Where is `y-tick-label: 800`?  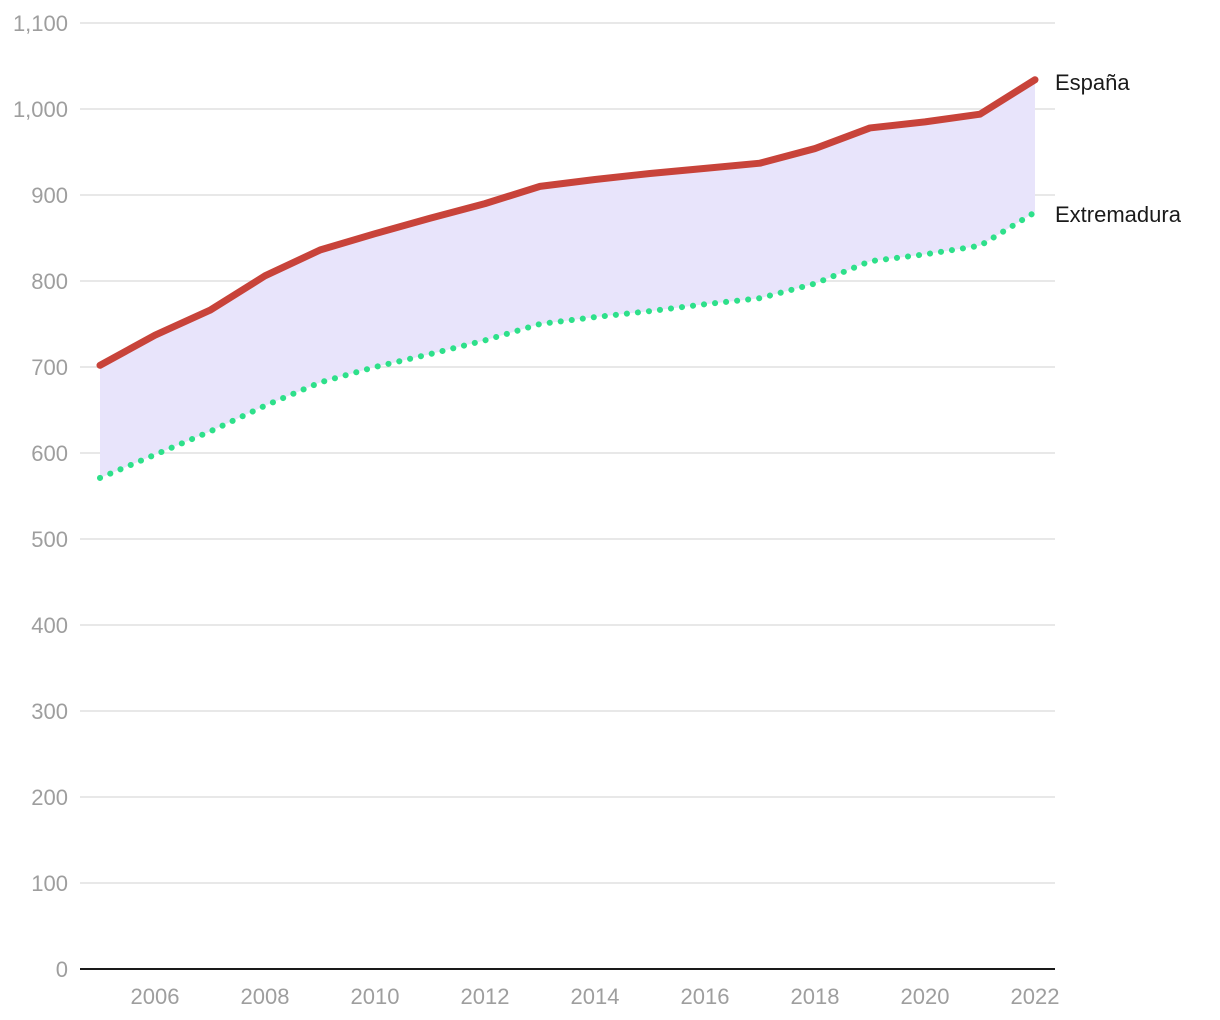
y-tick-label: 800 is located at coordinates (49, 281).